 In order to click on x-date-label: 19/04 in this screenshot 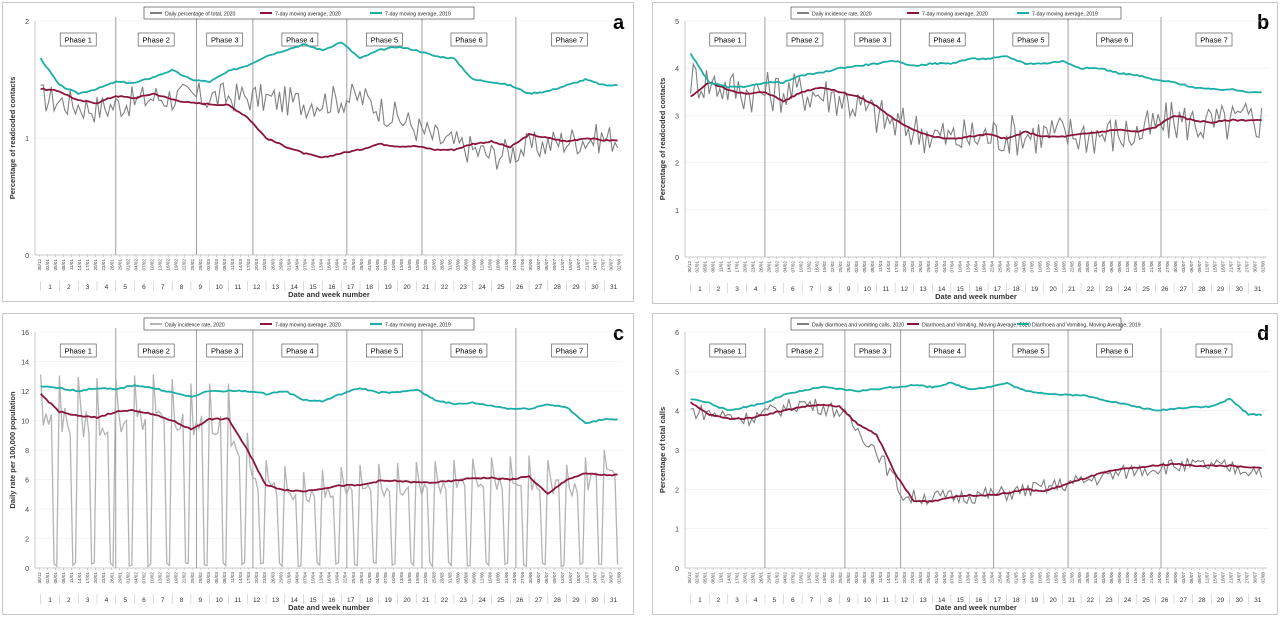, I will do `click(337, 265)`.